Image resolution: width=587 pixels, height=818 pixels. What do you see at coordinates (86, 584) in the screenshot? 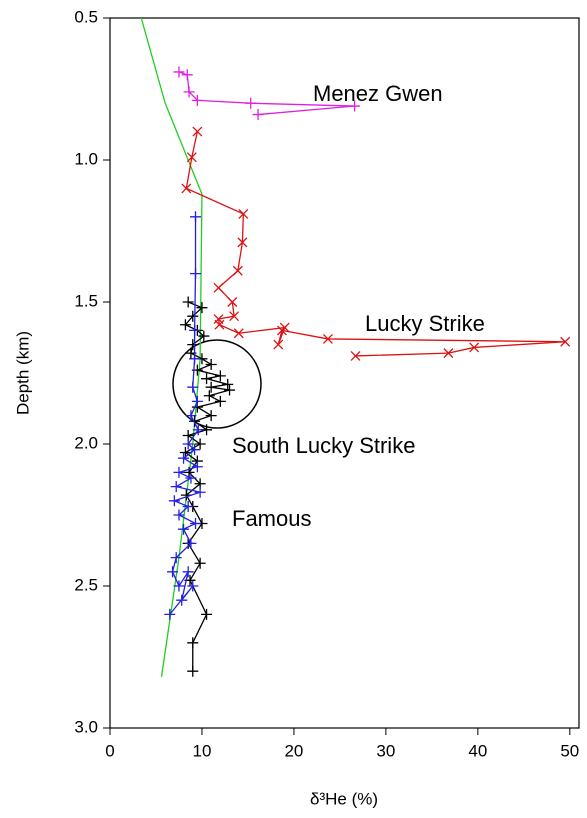
I see `y-tick-label: 2.5` at bounding box center [86, 584].